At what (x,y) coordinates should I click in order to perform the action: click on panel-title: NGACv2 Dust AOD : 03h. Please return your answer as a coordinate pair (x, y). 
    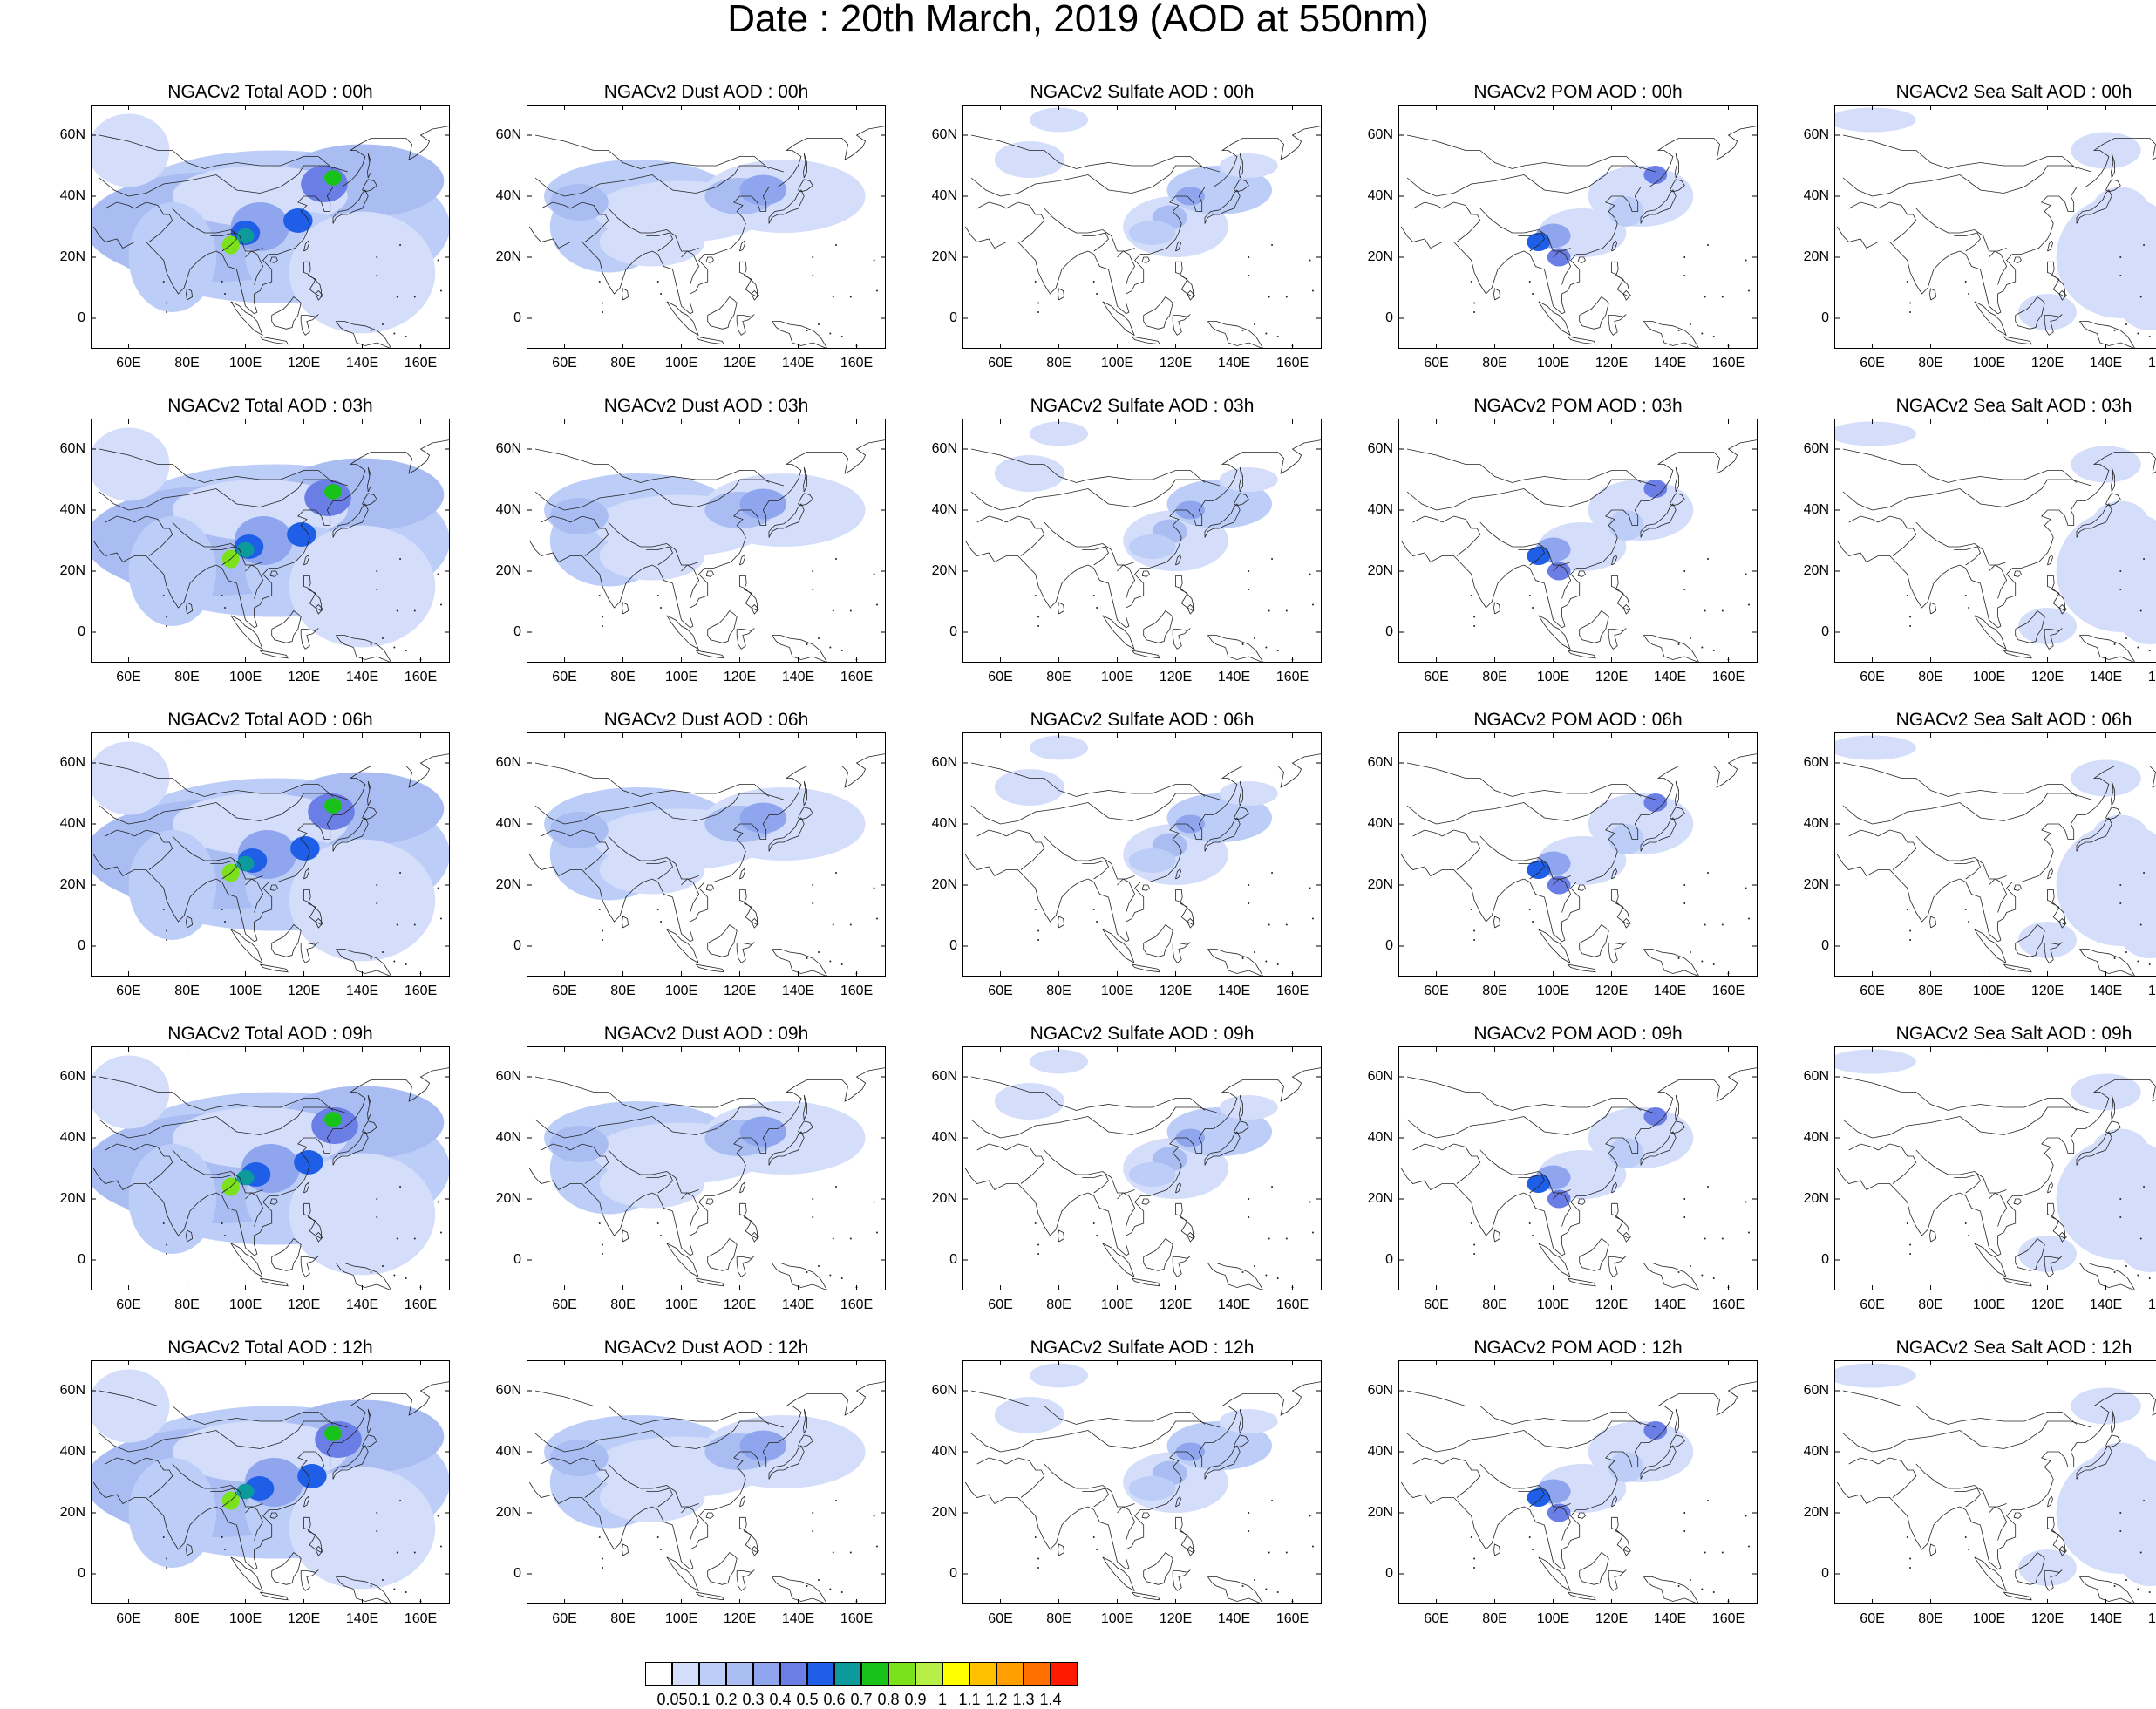
    Looking at the image, I should click on (706, 406).